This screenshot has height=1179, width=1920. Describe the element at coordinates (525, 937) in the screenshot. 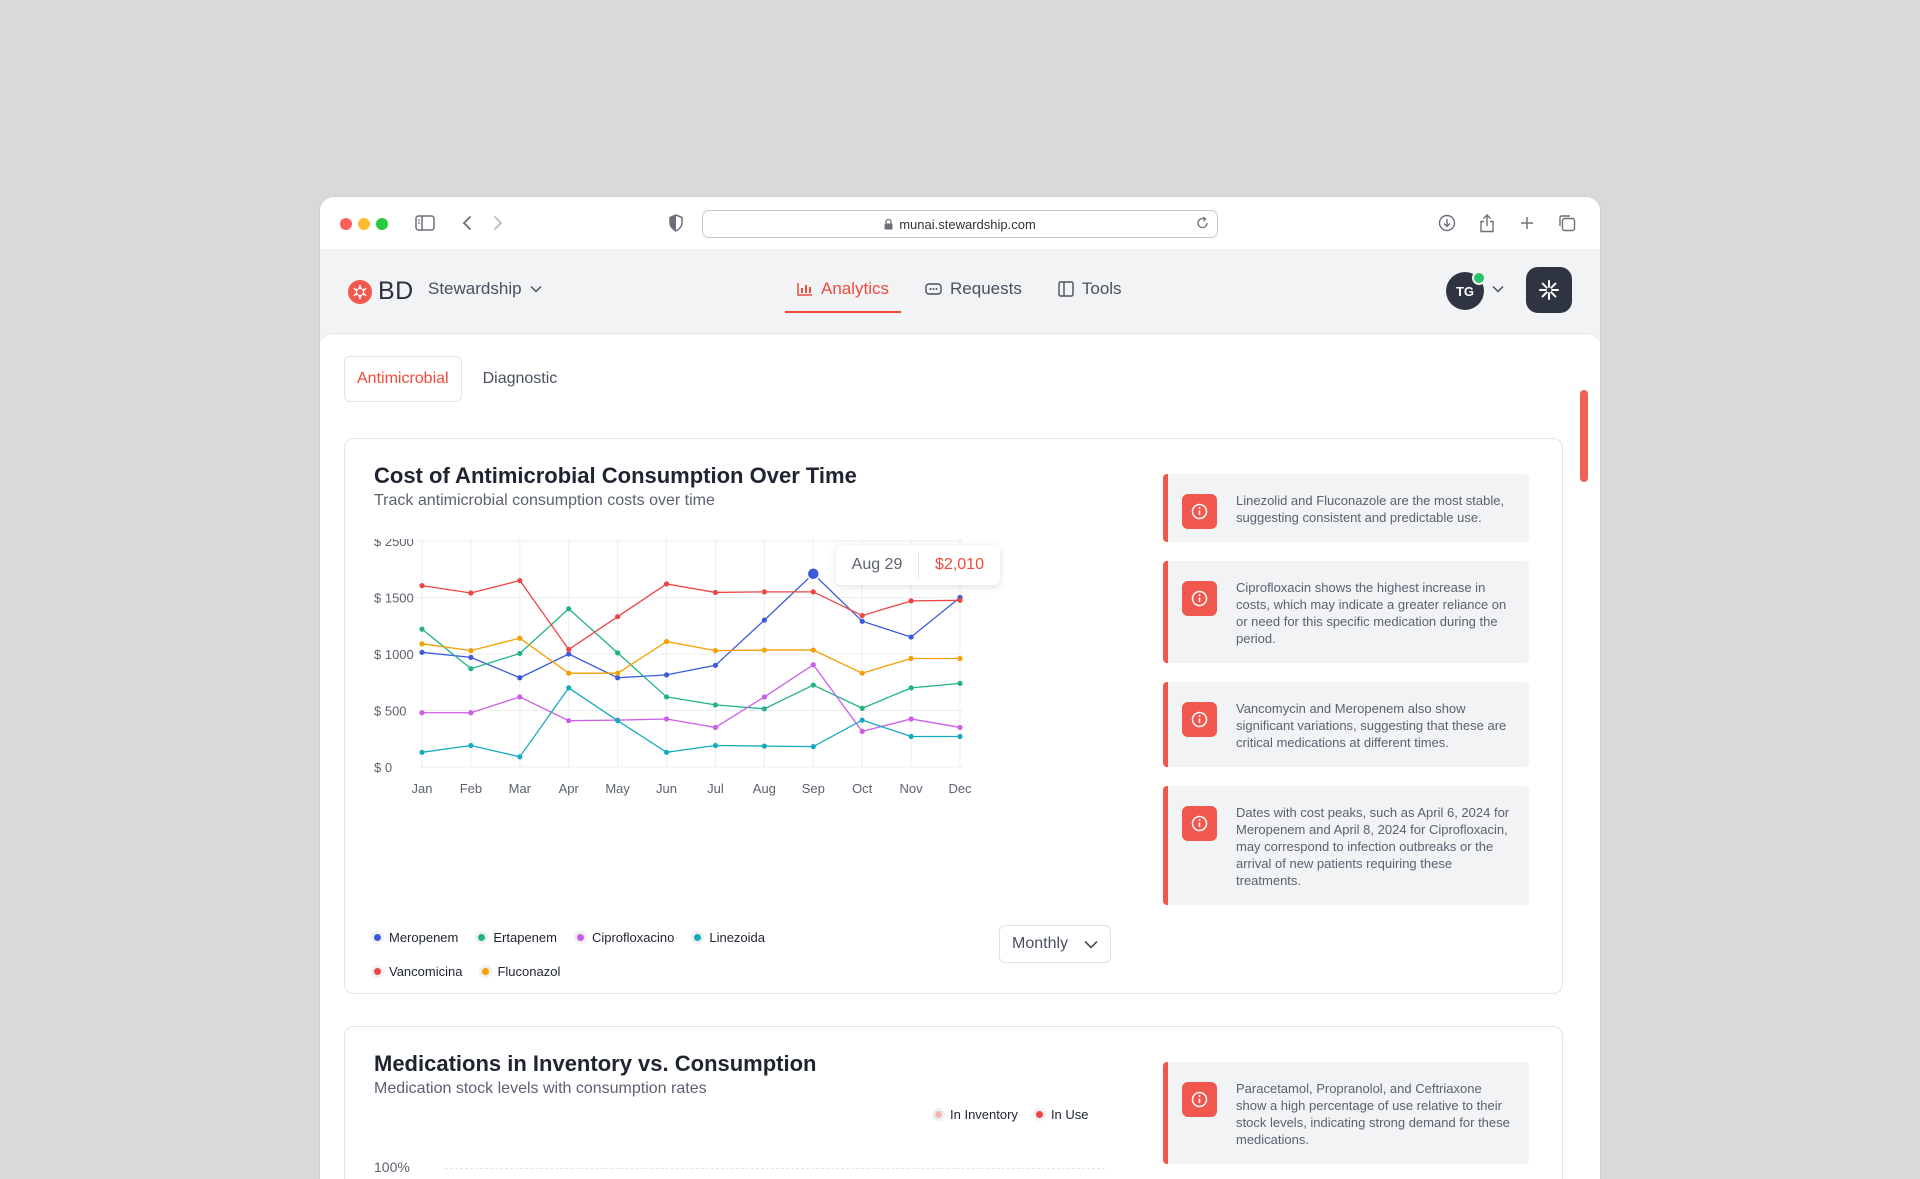

I see `legend-label: Ertapenem` at that location.